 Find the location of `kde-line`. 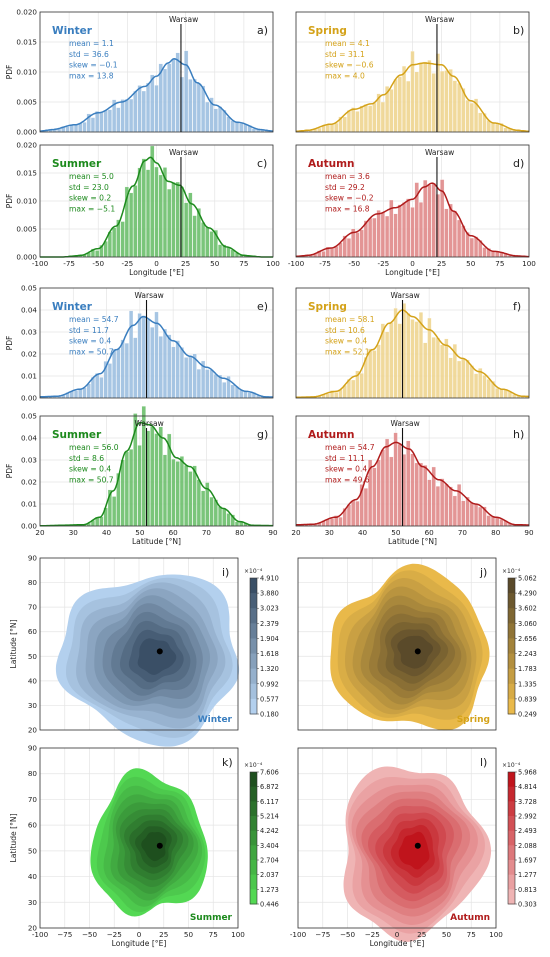

kde-line is located at coordinates (156, 207).